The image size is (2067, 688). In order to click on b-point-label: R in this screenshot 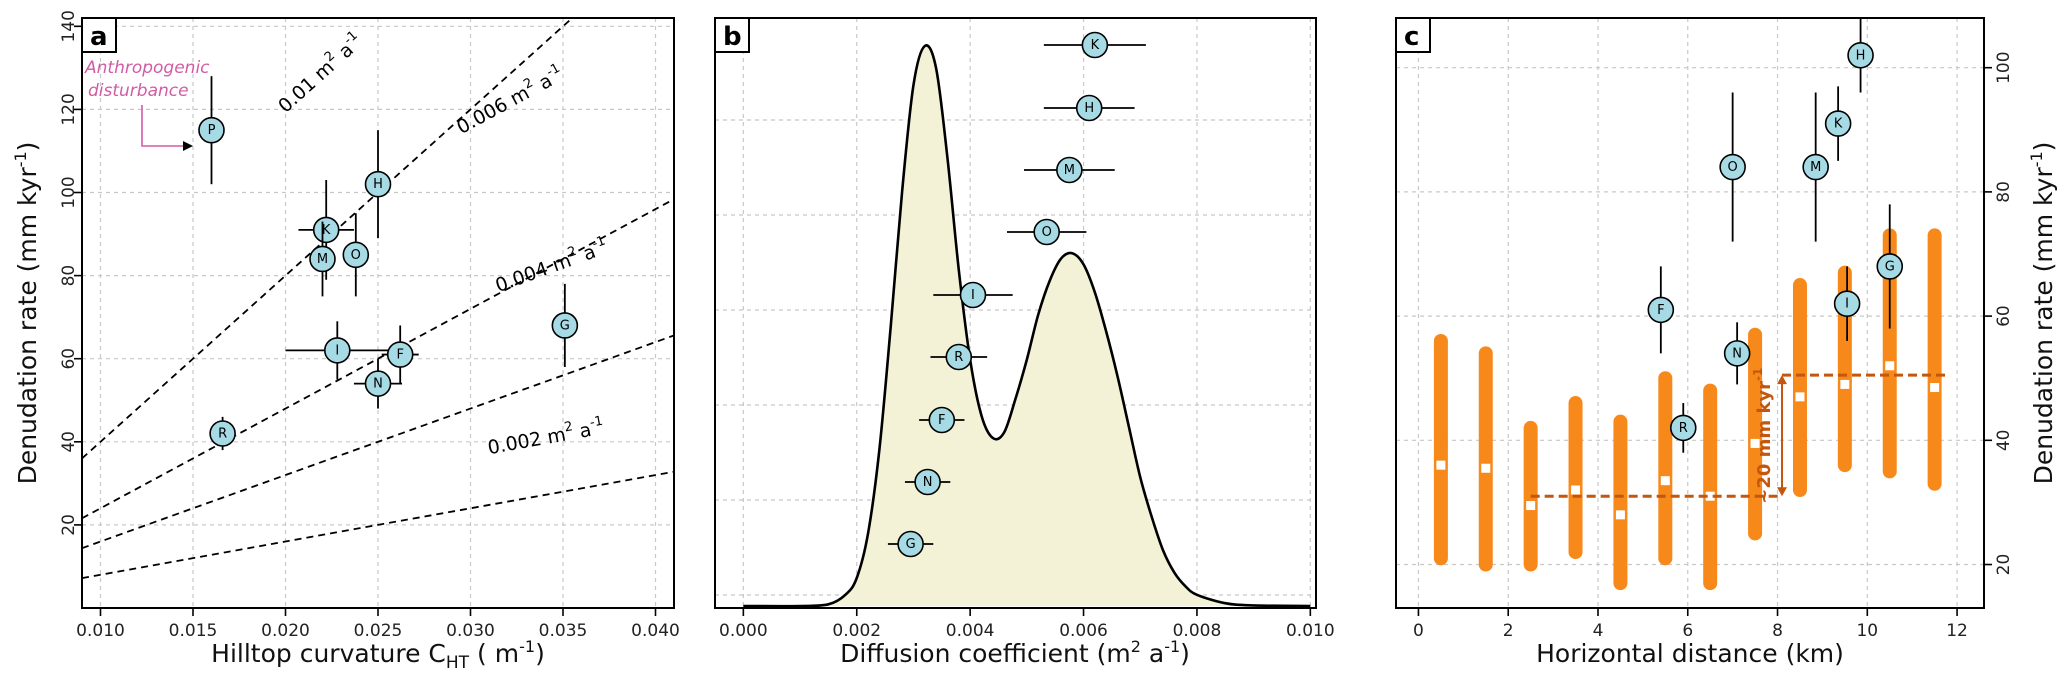, I will do `click(958, 357)`.